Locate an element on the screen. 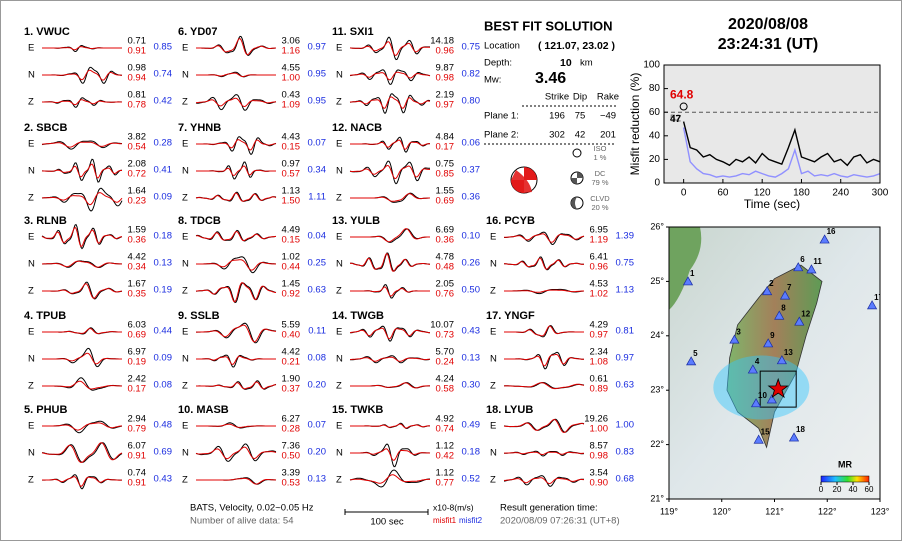 The image size is (902, 541). y-tick-label: 24° is located at coordinates (657, 335).